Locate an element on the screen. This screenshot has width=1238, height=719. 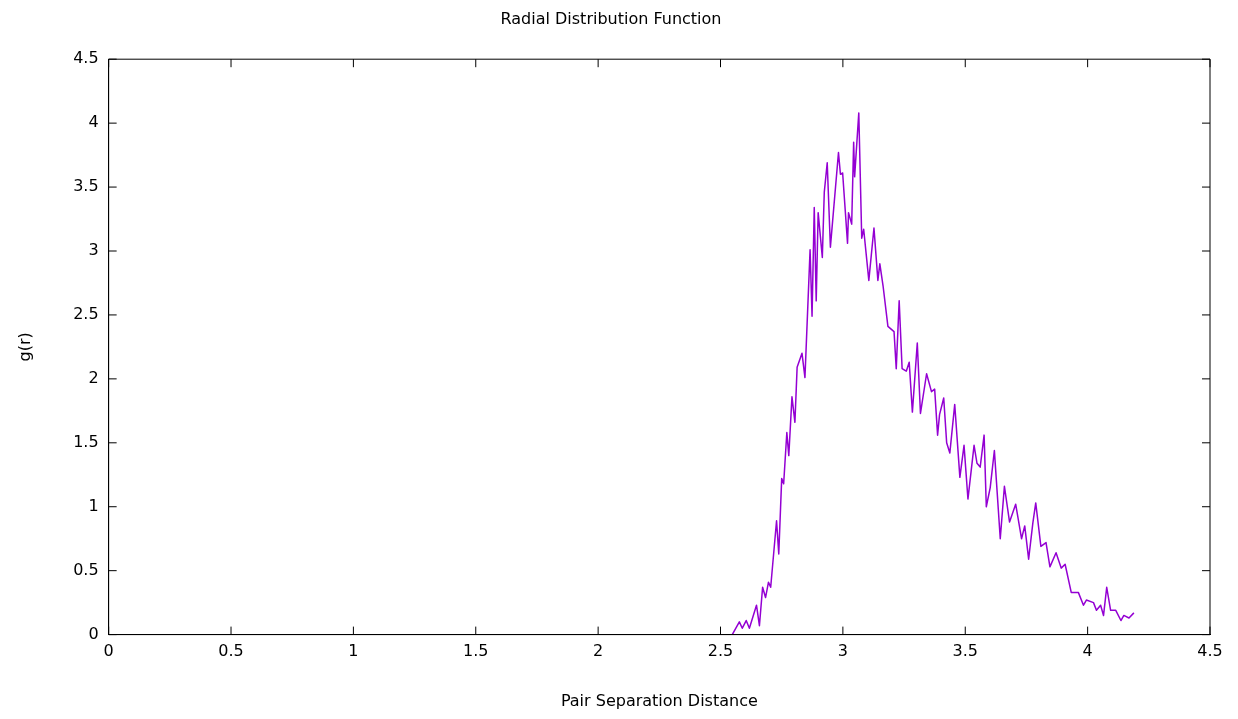
y-axis-title: g(r) is located at coordinates (24, 347).